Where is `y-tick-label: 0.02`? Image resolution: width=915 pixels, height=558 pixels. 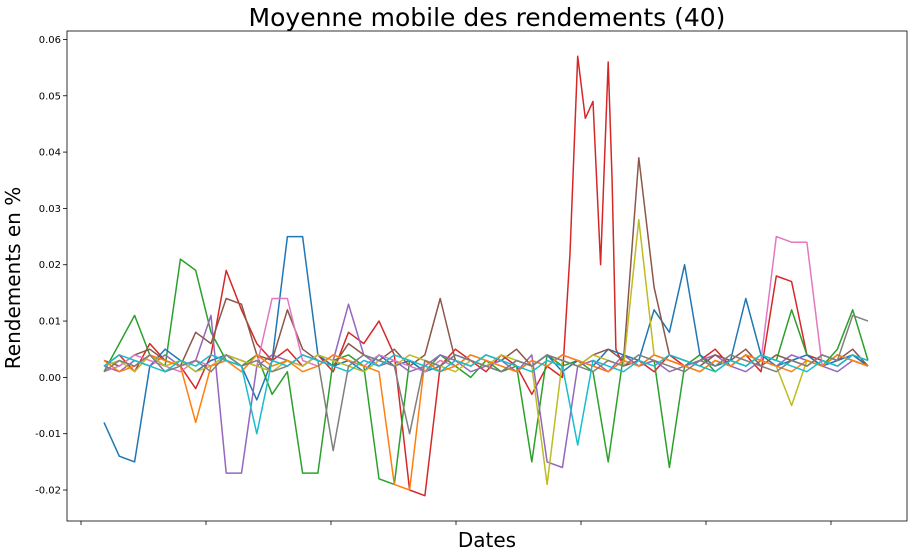
y-tick-label: 0.02 is located at coordinates (50, 265).